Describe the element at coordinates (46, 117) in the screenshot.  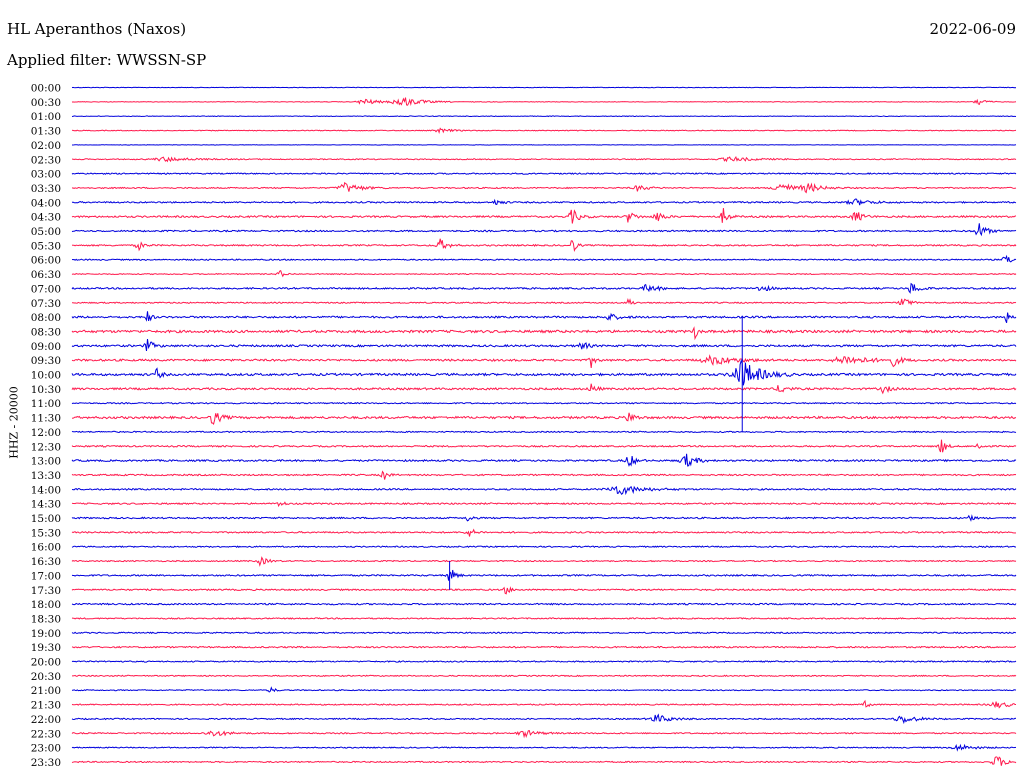
I see `row-label: 01:00` at that location.